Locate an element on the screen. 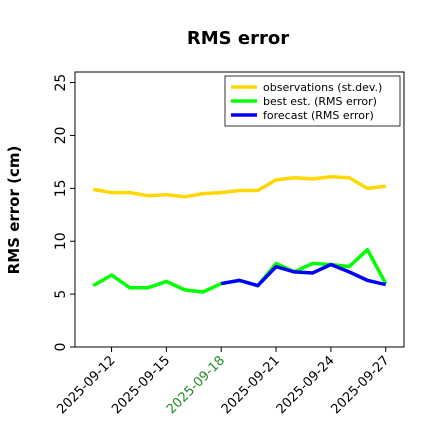 Image resolution: width=440 pixels, height=440 pixels. x-tick-label: 2025-09-15 is located at coordinates (141, 385).